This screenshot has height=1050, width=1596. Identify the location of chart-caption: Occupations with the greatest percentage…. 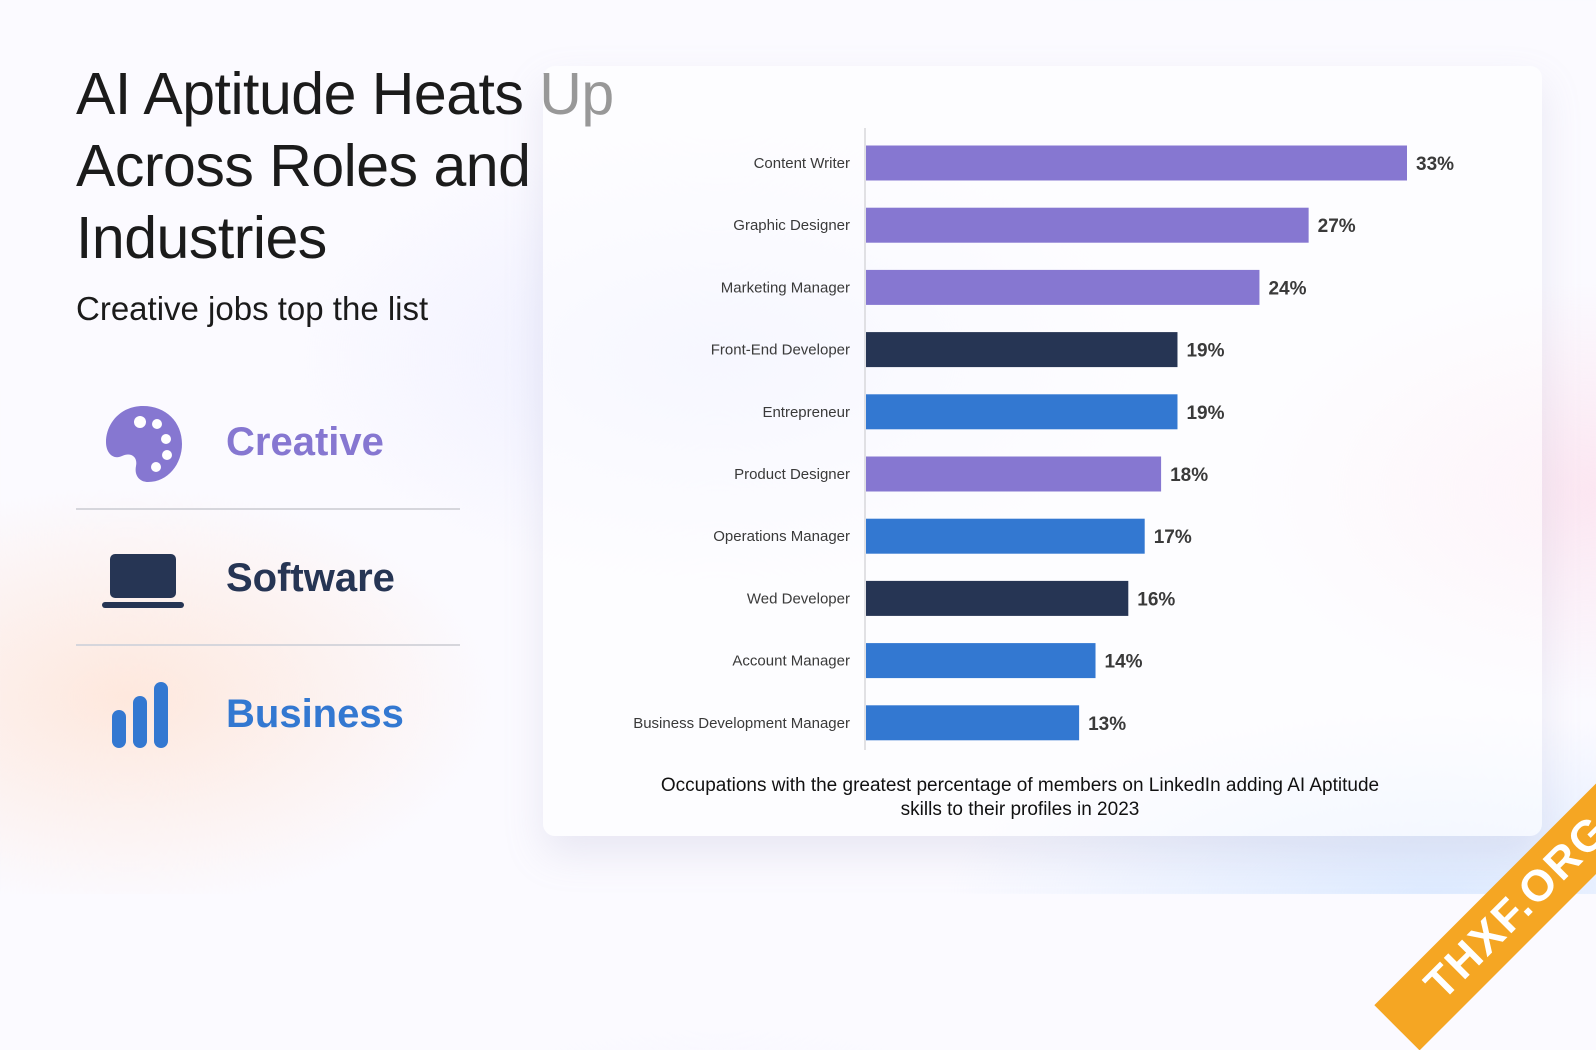
(1020, 797).